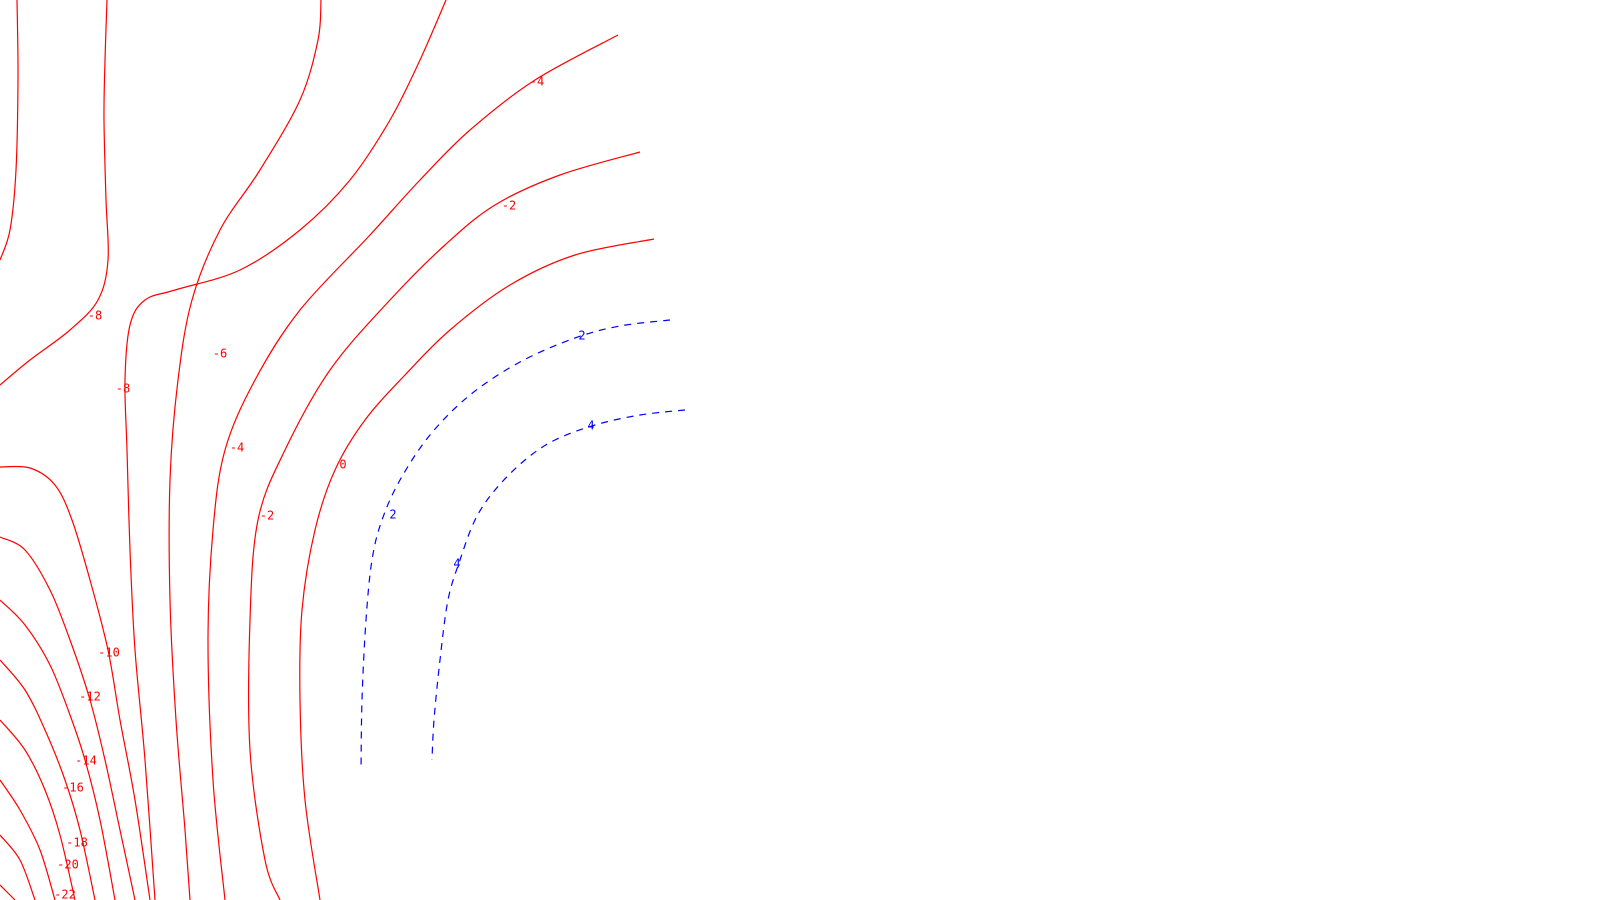 This screenshot has width=1600, height=900. What do you see at coordinates (456, 564) in the screenshot?
I see `contour-label-p4-left: 4` at bounding box center [456, 564].